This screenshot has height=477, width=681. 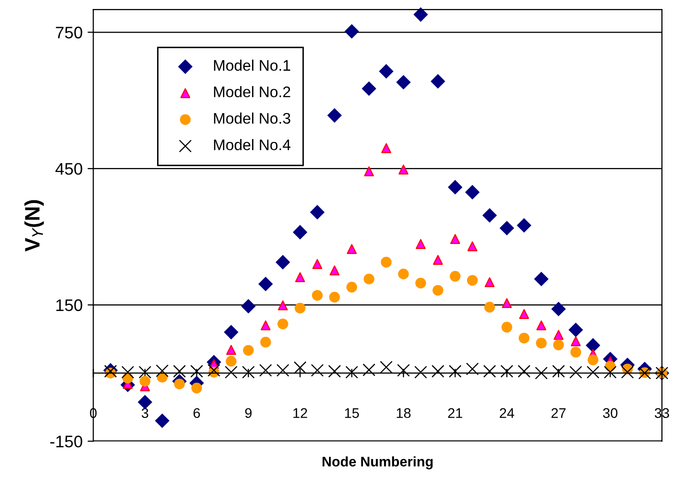 What do you see at coordinates (455, 413) in the screenshot?
I see `x-tick-label: 21` at bounding box center [455, 413].